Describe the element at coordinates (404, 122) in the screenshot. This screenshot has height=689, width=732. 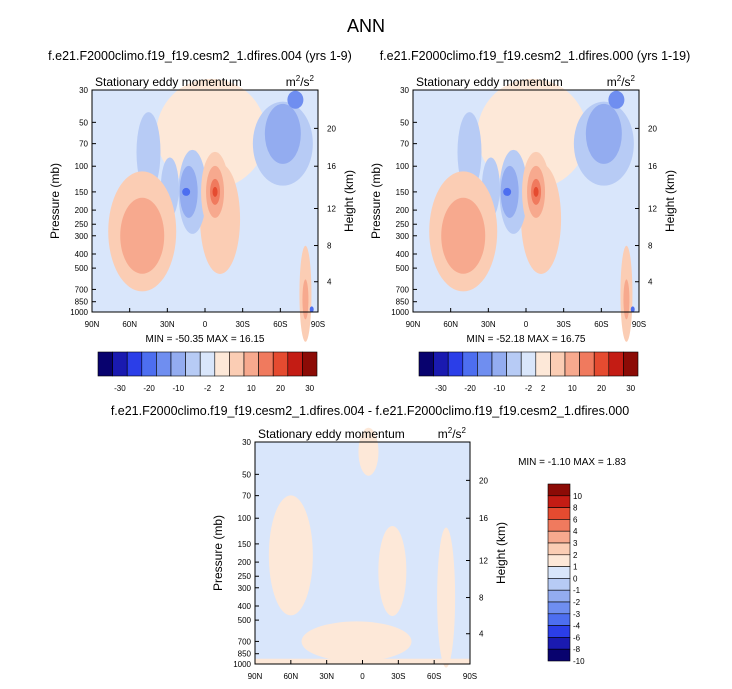
I see `y-tick-label: 50` at that location.